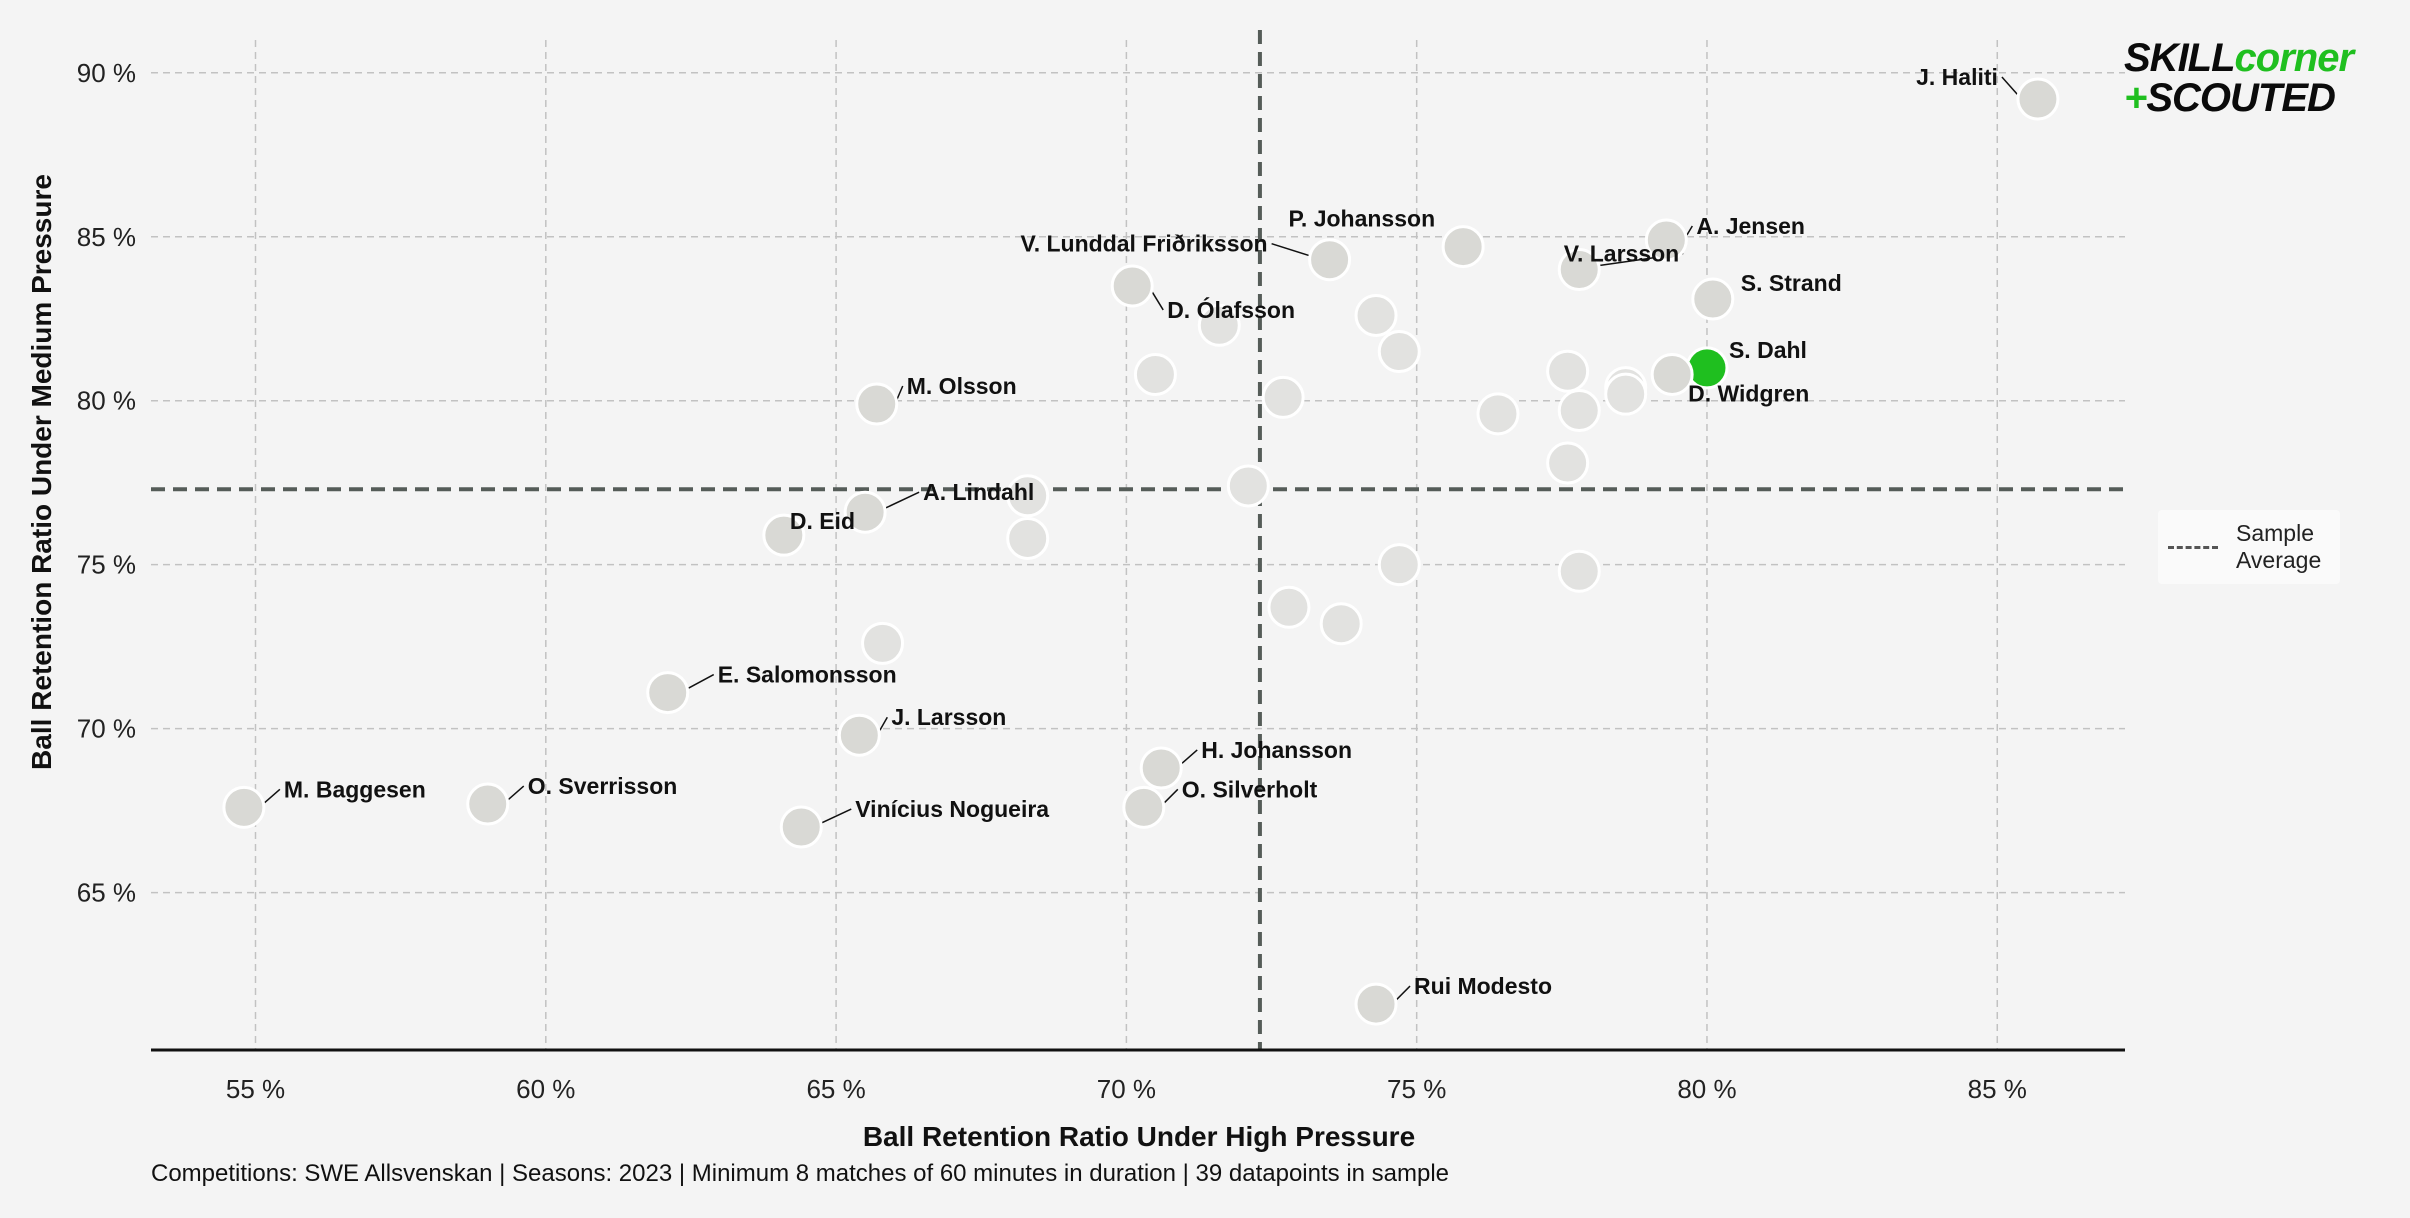 The width and height of the screenshot is (2410, 1218). Describe the element at coordinates (877, 404) in the screenshot. I see `point-m-olsson` at that location.